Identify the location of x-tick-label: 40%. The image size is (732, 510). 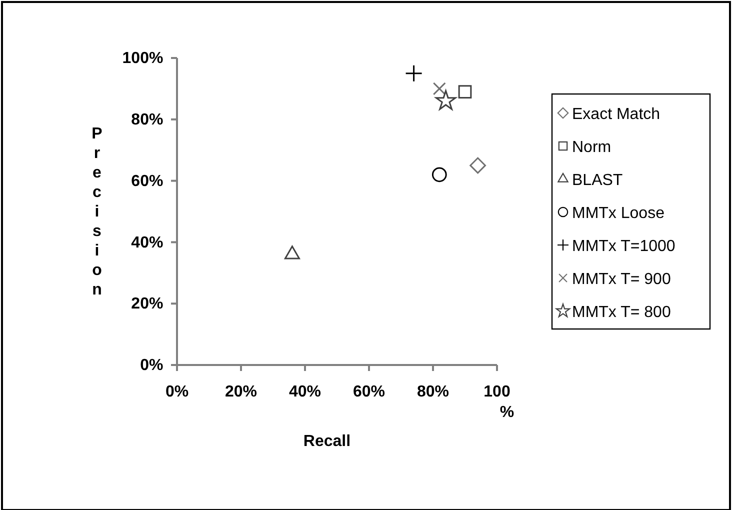
(305, 391).